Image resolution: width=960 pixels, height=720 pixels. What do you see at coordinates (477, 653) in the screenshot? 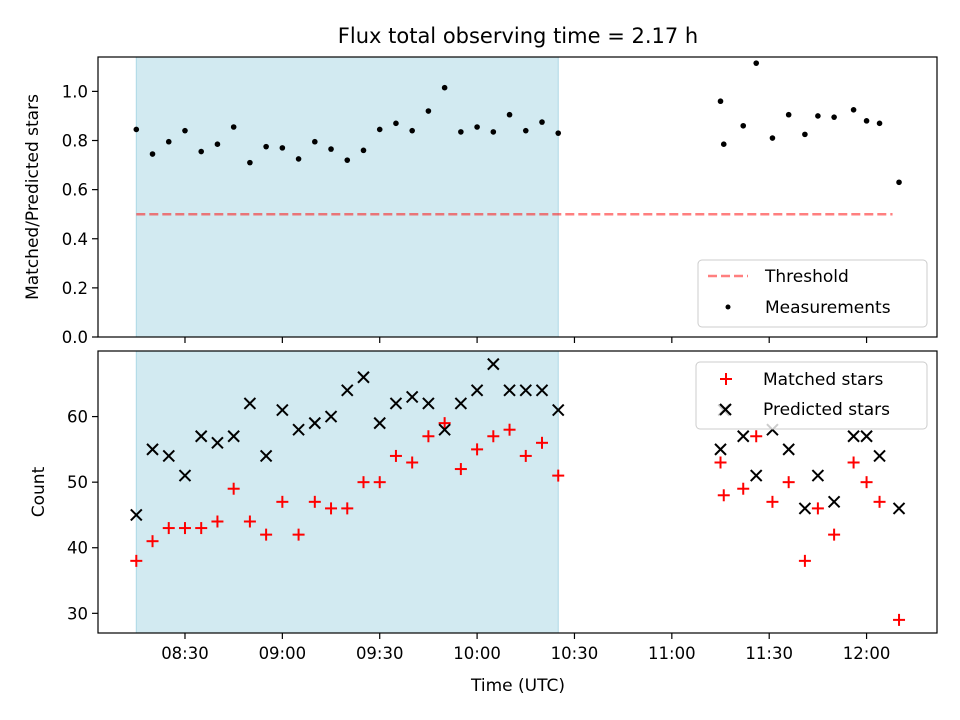
I see `bottom-xtick-label-3: 10:00` at bounding box center [477, 653].